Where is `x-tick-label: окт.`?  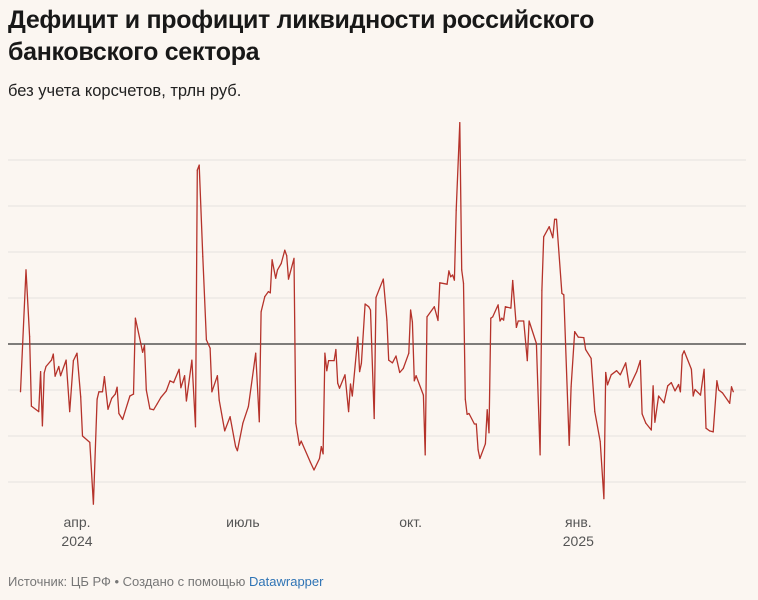 x-tick-label: окт. is located at coordinates (410, 522).